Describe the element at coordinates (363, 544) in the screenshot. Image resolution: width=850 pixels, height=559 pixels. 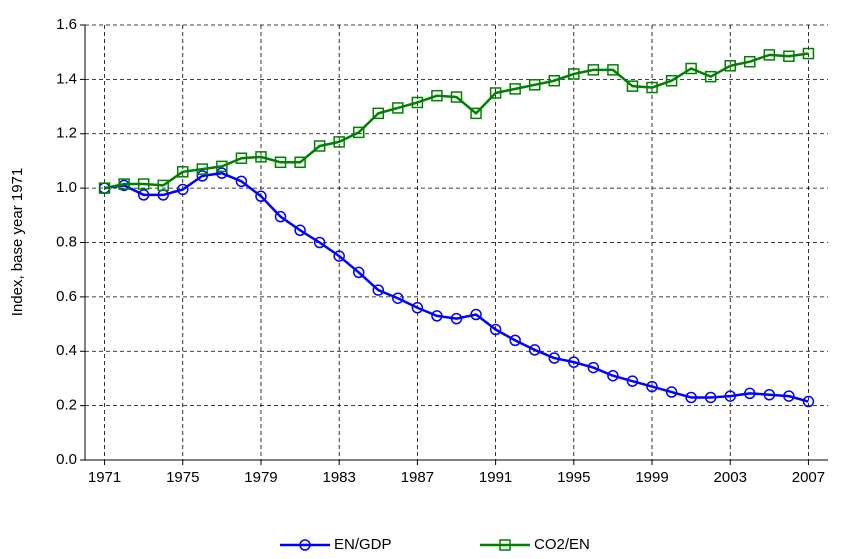
I see `legend-label: EN/GDP` at that location.